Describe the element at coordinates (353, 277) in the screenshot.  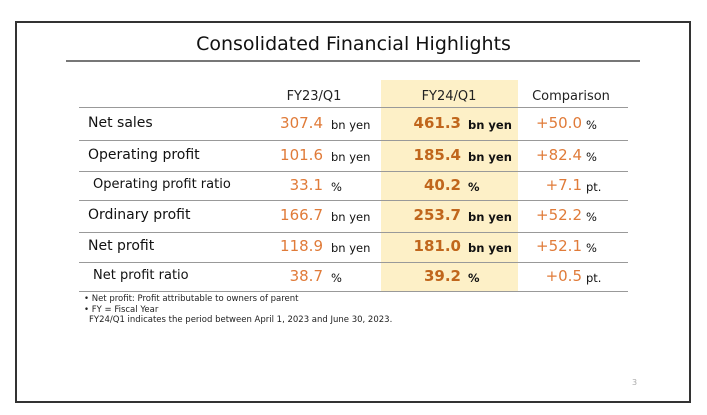
I see `table-row: Net profit ratio` at that location.